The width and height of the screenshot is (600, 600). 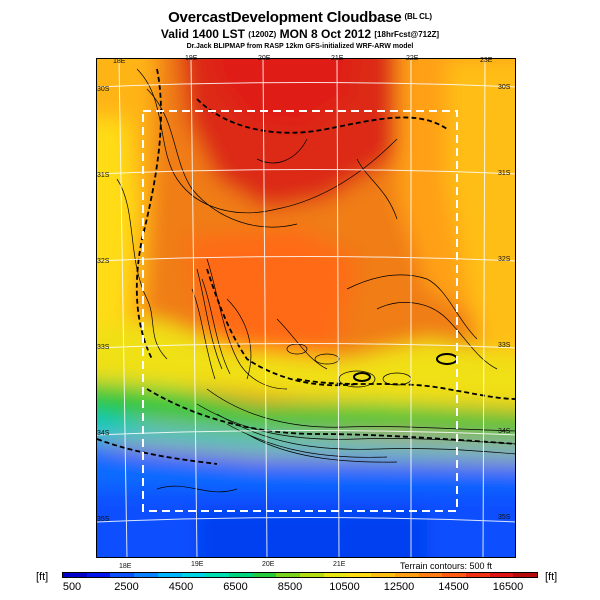 What do you see at coordinates (119, 61) in the screenshot?
I see `lon-label-top: 18E` at bounding box center [119, 61].